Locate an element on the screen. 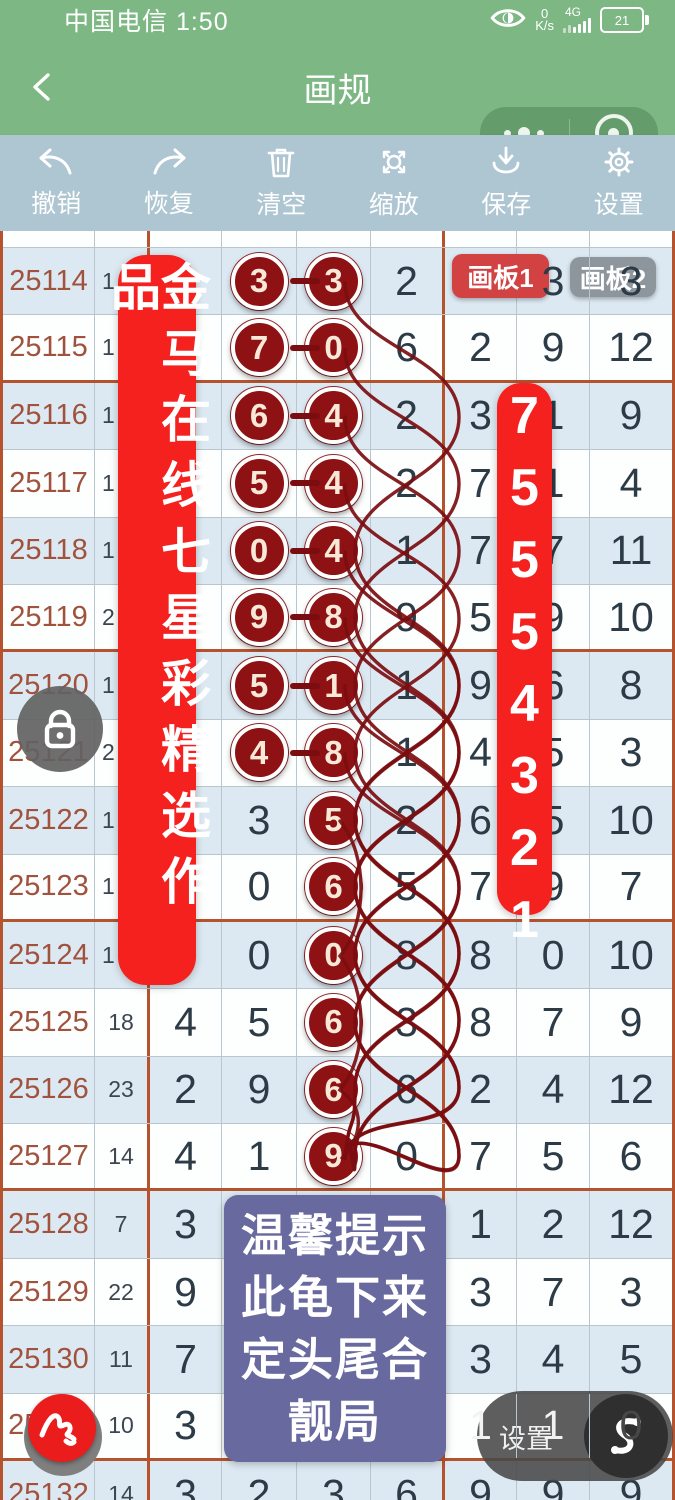 The width and height of the screenshot is (675, 1500). toolbar-redo-button: 恢复 is located at coordinates (169, 183).